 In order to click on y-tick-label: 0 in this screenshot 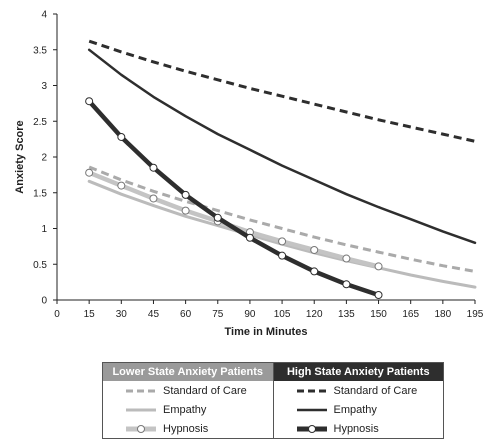, I will do `click(44, 301)`.